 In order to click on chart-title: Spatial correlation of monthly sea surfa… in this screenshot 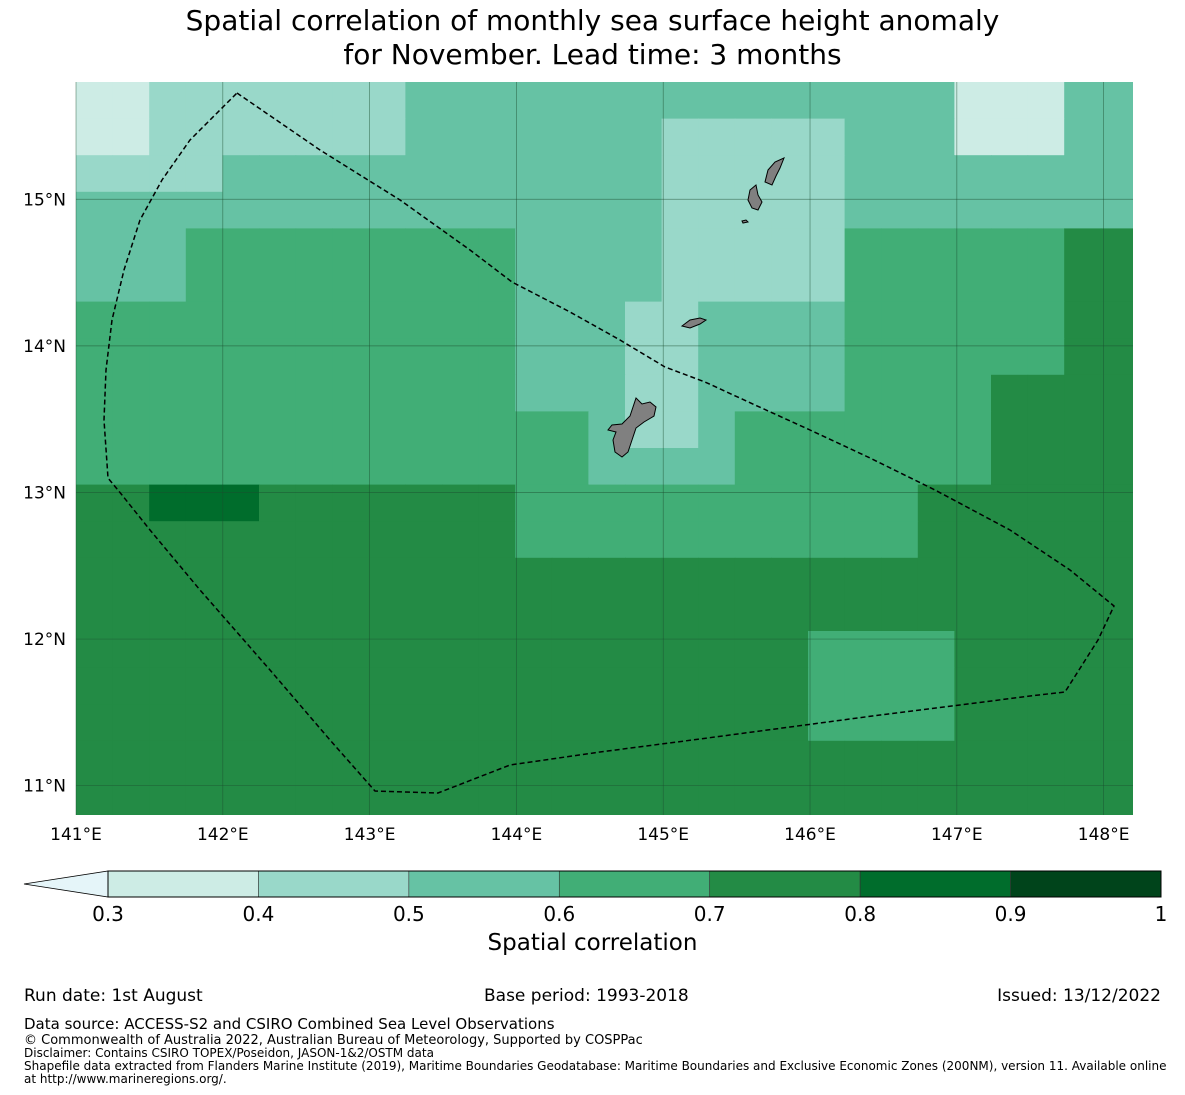, I will do `click(592, 38)`.